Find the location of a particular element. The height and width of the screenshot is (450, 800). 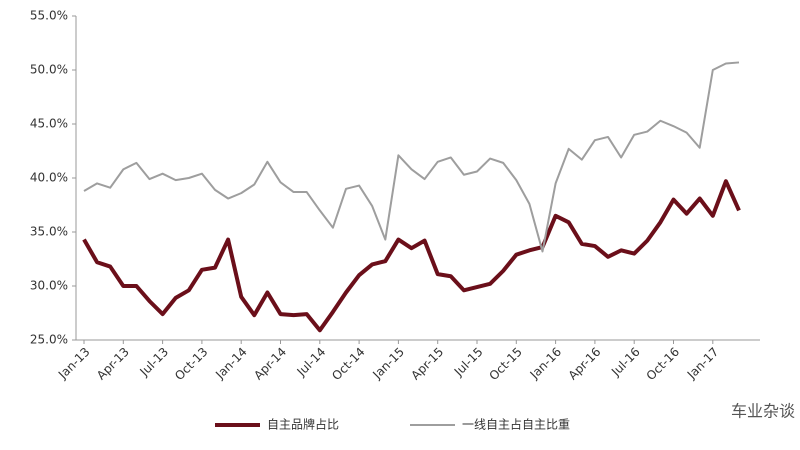

x-tick-label: Jan-15 is located at coordinates (388, 364).